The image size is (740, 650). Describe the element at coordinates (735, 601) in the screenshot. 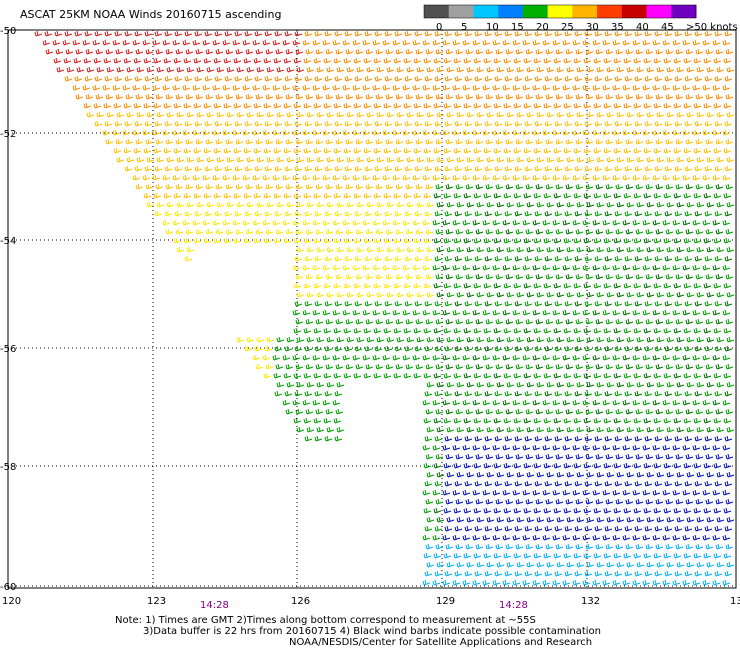

I see `lon-label: 135` at that location.